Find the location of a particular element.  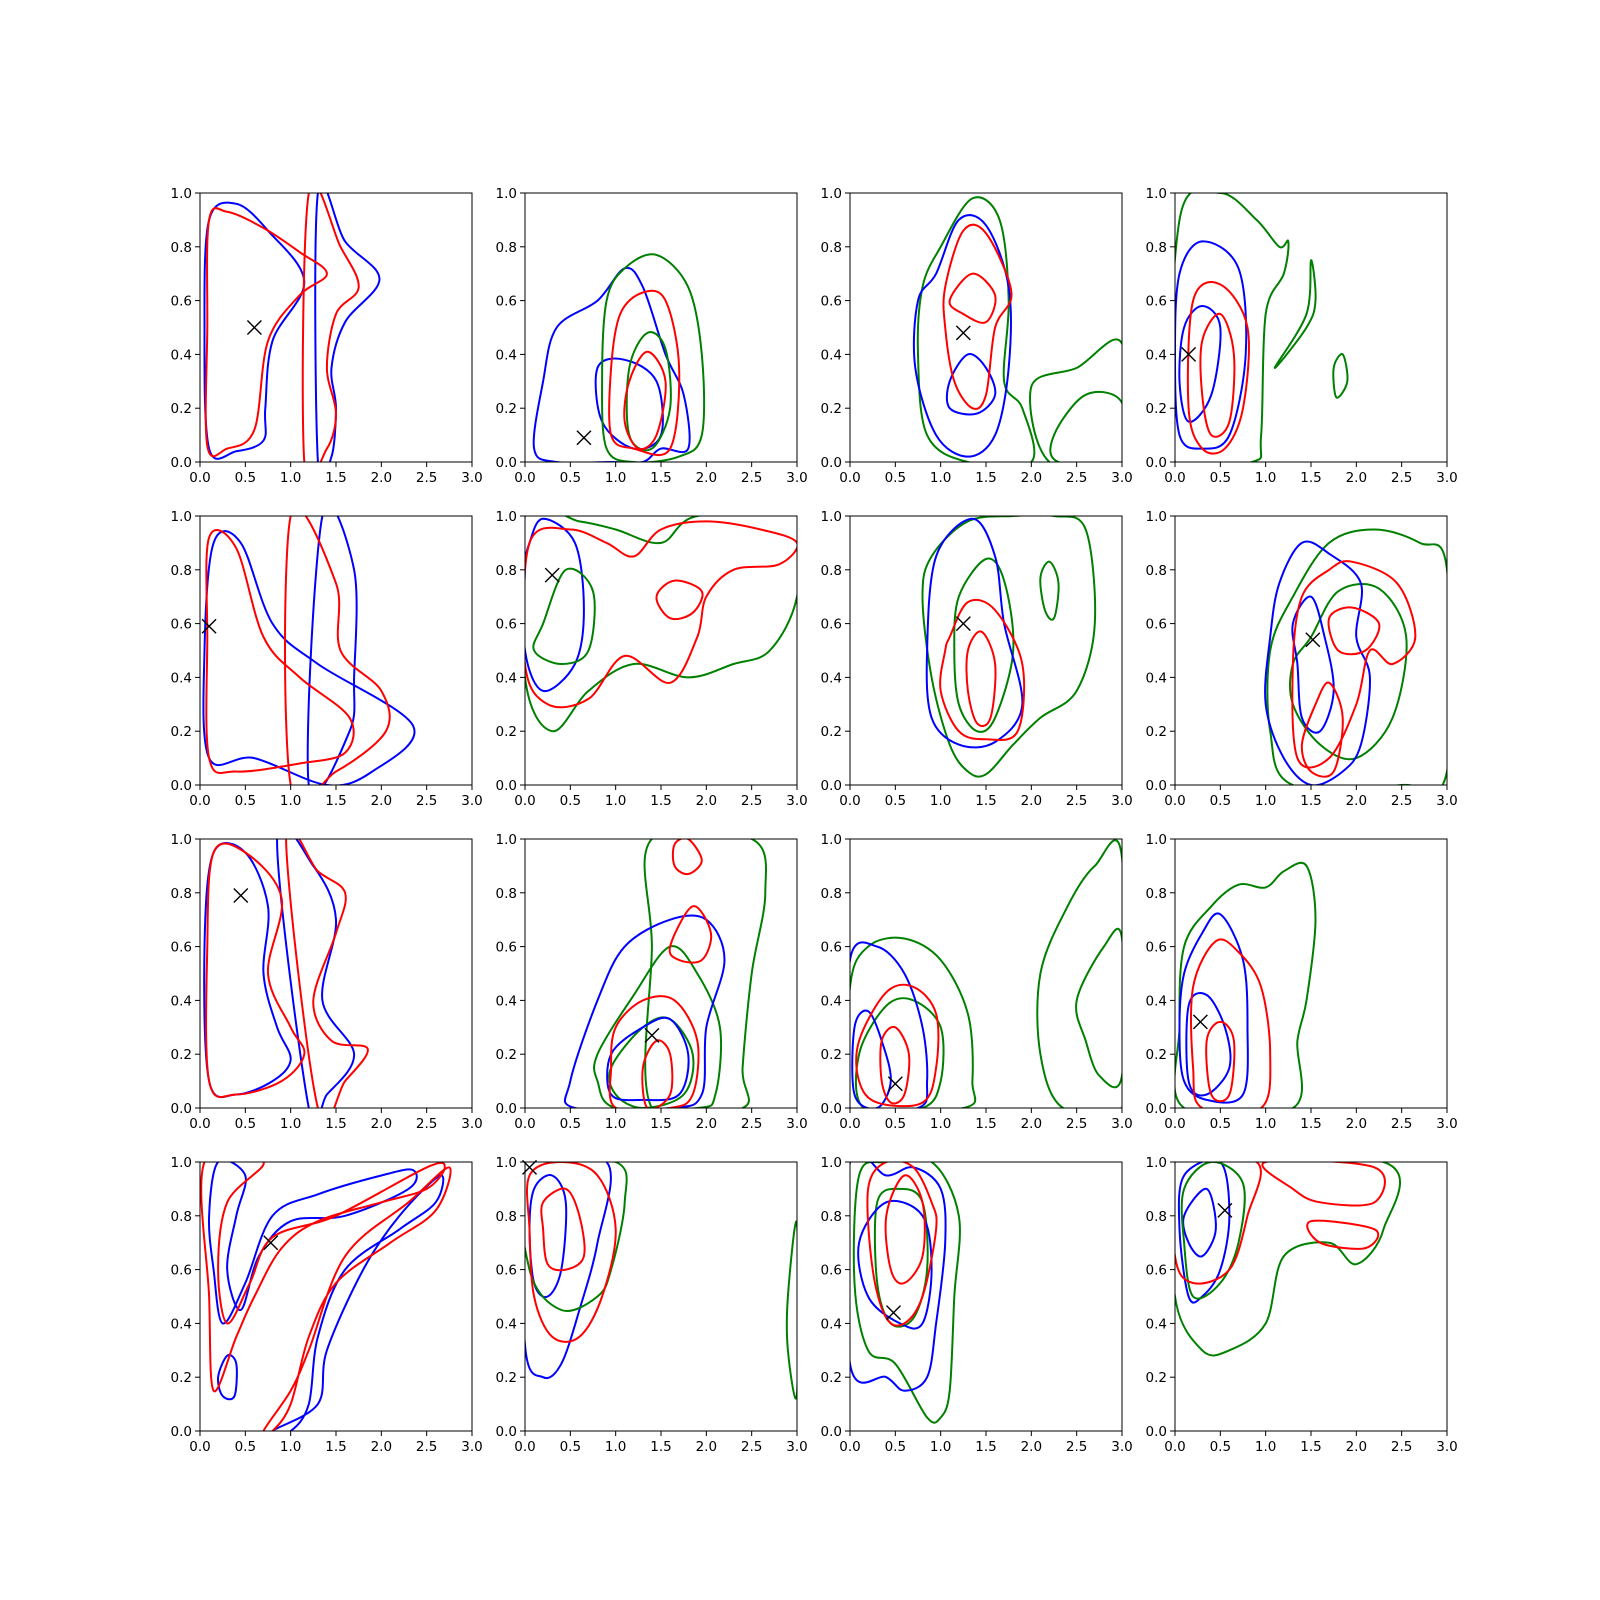

subplot-12: 0.0 0.5 1.0 1.5 2.0 2.5 3.0 0.0 0.2 0.4 0.6 0.8 1.0 is located at coordinates (1302, 982).